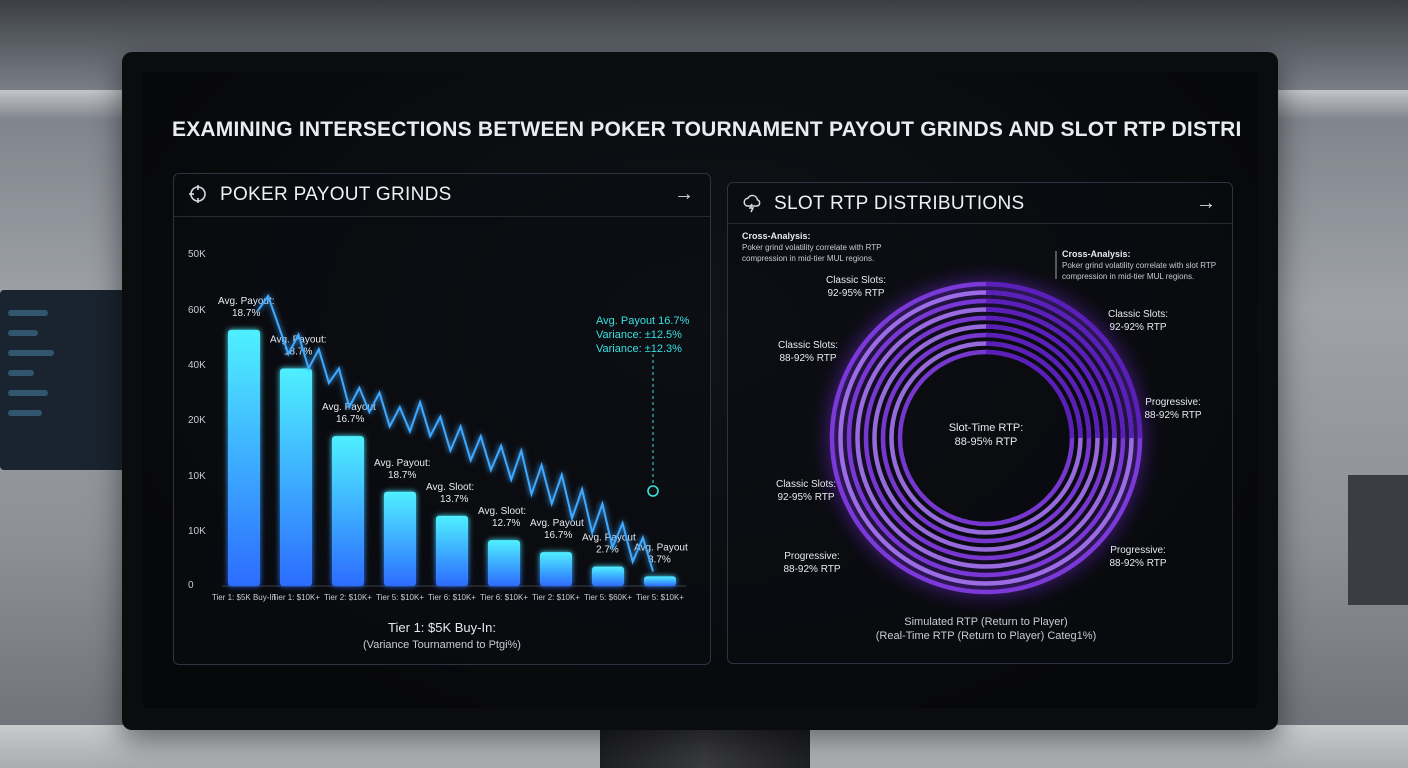 The height and width of the screenshot is (768, 1408). What do you see at coordinates (1378, 540) in the screenshot?
I see `background-chair` at bounding box center [1378, 540].